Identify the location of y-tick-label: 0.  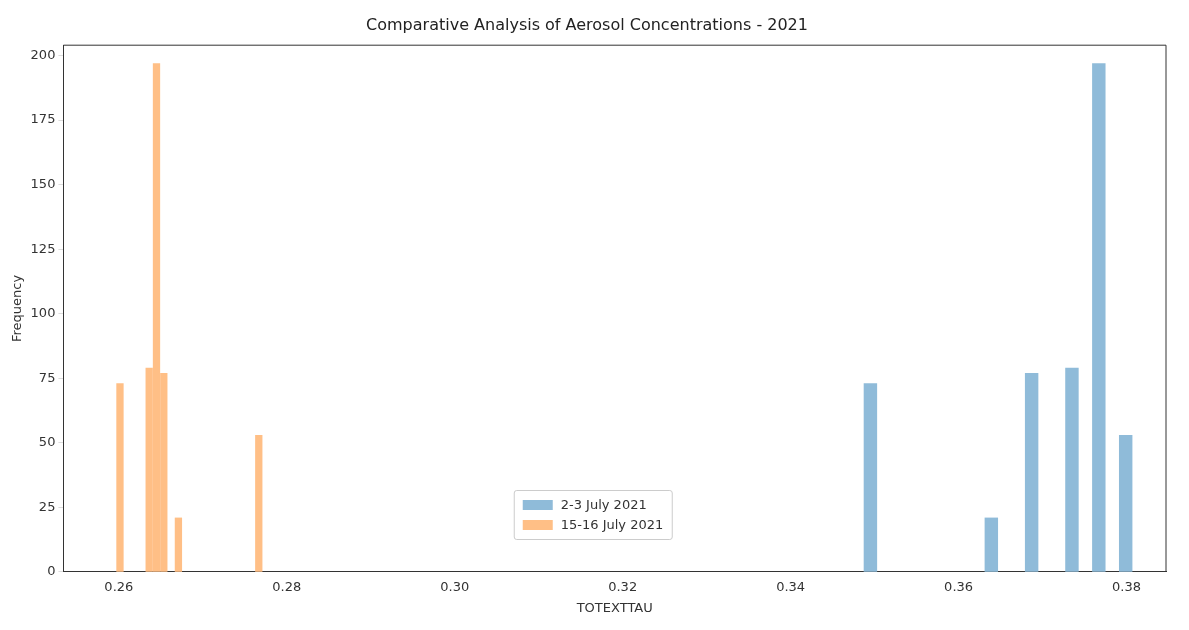
(51, 571).